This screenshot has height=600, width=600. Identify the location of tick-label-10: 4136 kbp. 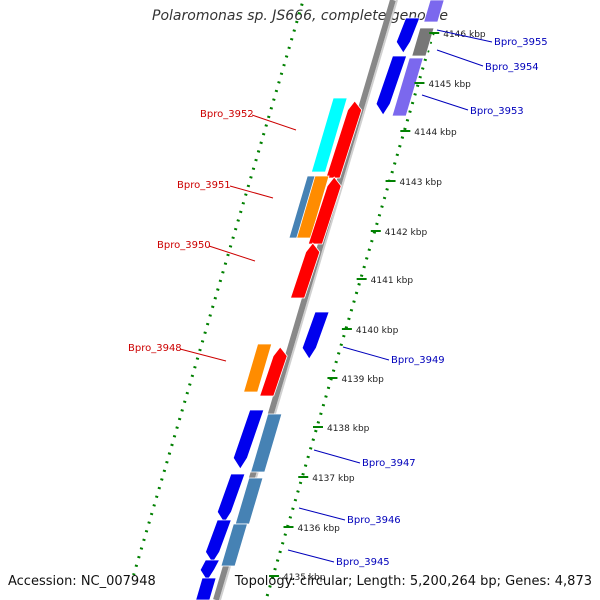
(318, 529).